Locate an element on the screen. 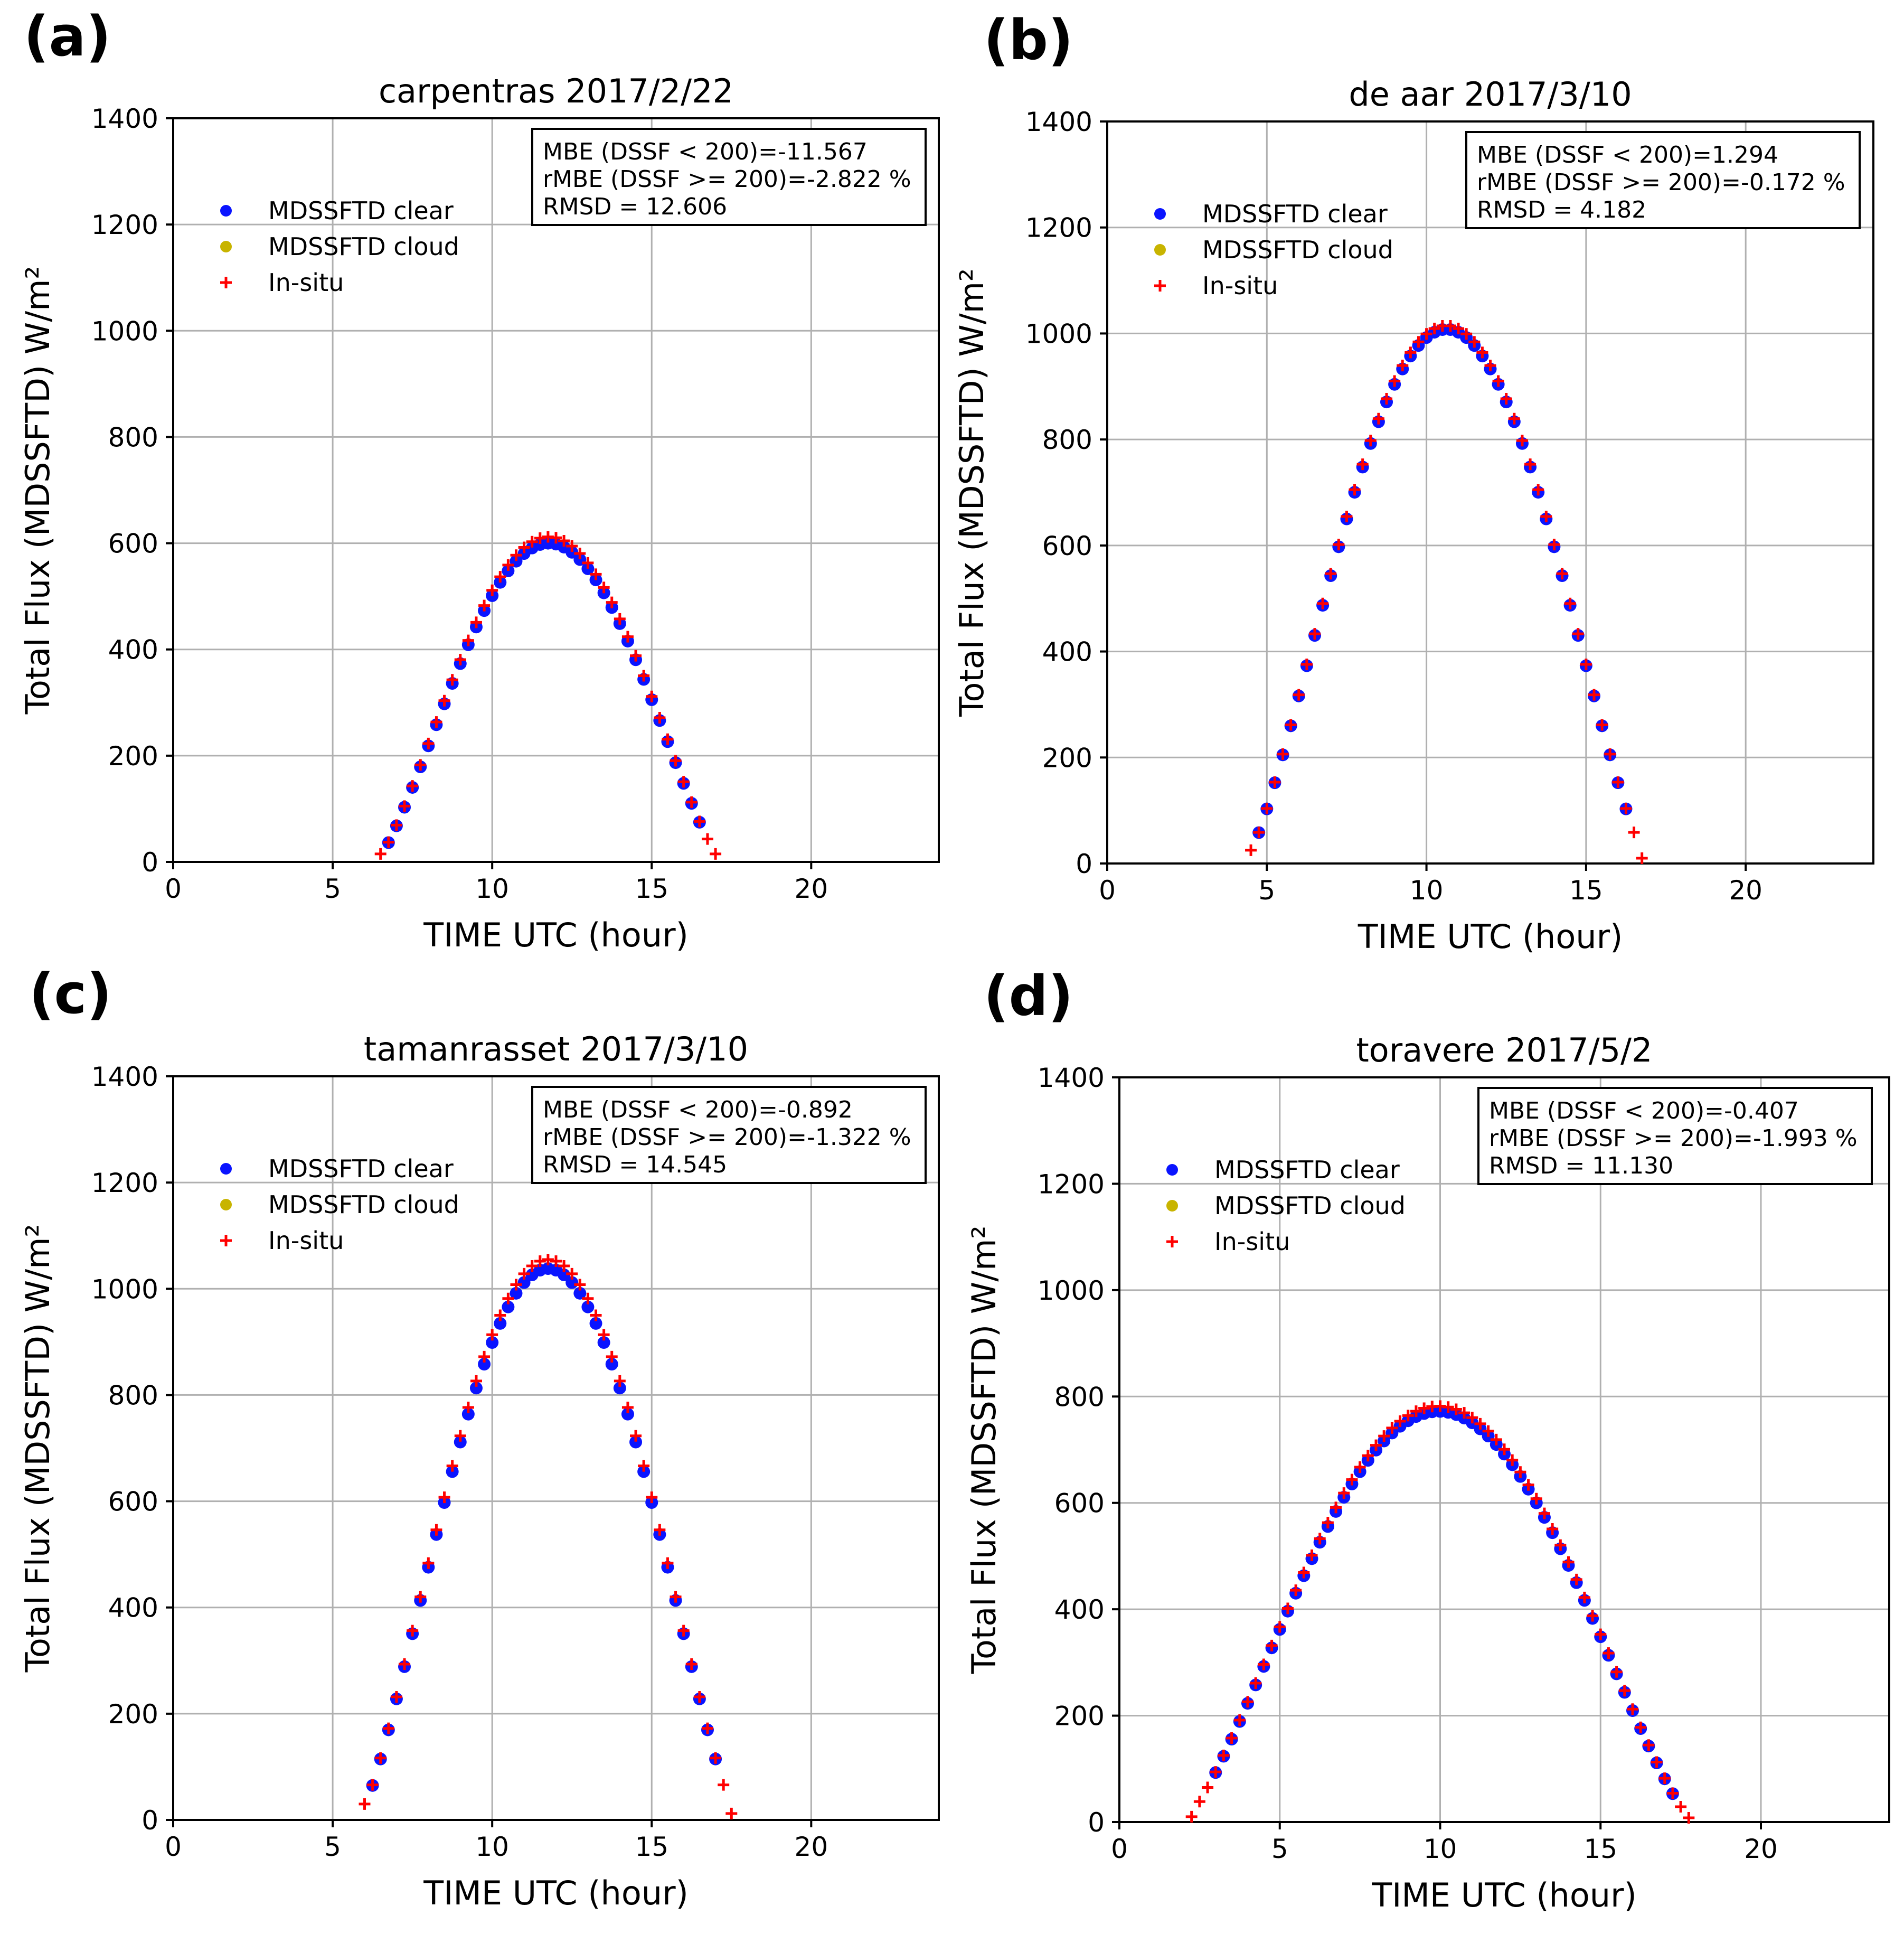 The width and height of the screenshot is (1904, 1934). stats-line: rMBE (DSSF >= 200)=-2.822 % is located at coordinates (727, 179).